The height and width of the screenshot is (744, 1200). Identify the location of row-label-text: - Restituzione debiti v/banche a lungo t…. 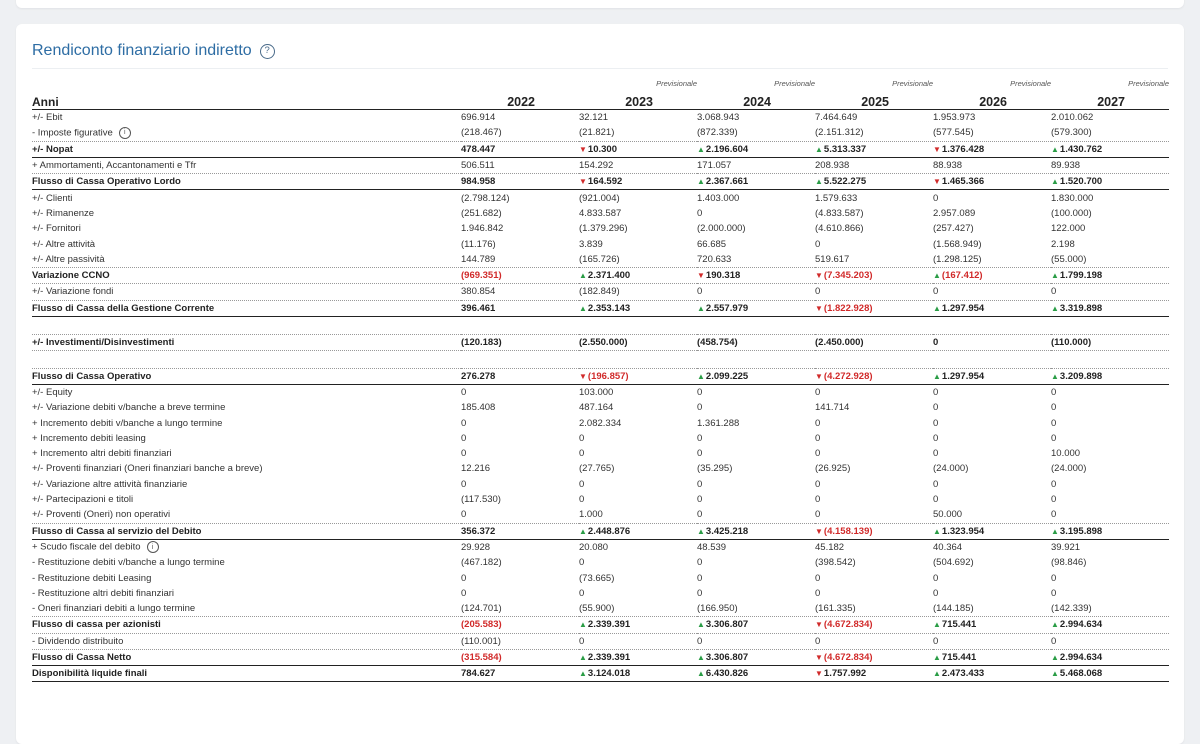
(128, 563).